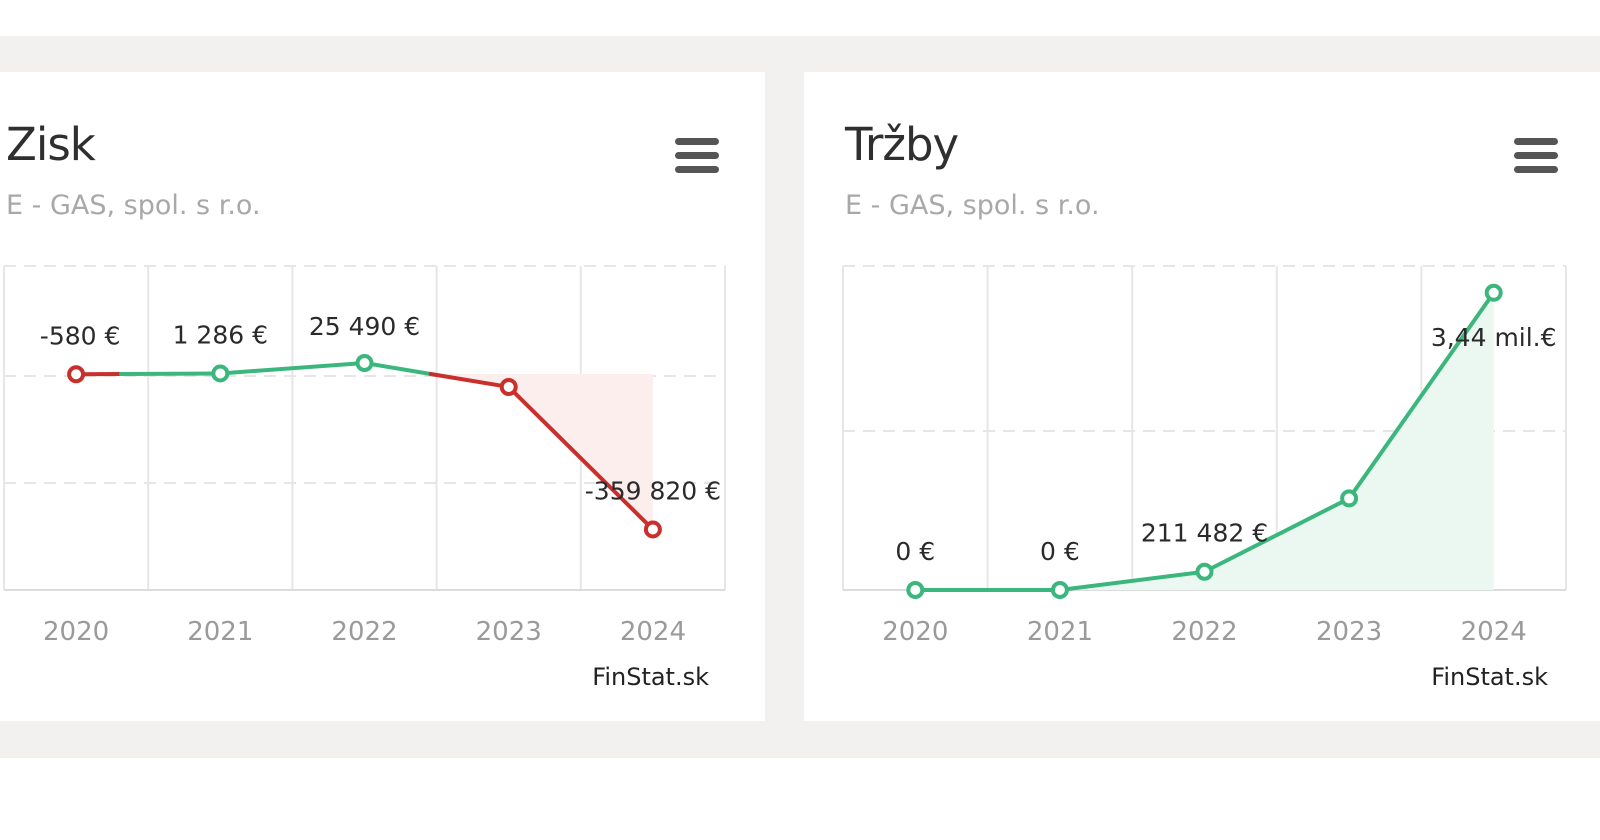  I want to click on chart-tick-label-zisk-2020: 2020, so click(76, 632).